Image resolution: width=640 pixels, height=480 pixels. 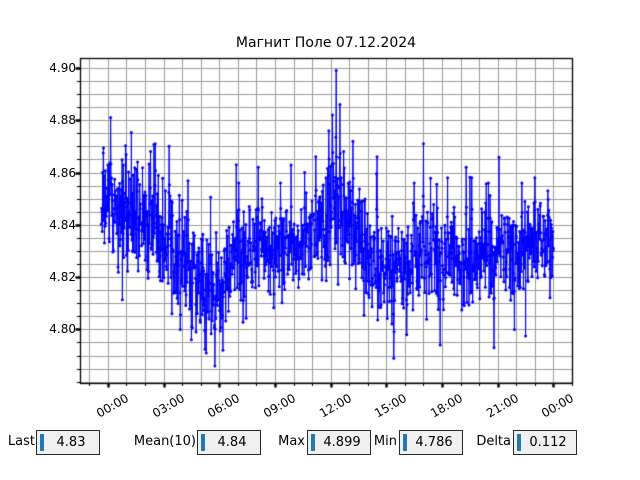 What do you see at coordinates (62, 224) in the screenshot?
I see `y-tick-label: 4.84` at bounding box center [62, 224].